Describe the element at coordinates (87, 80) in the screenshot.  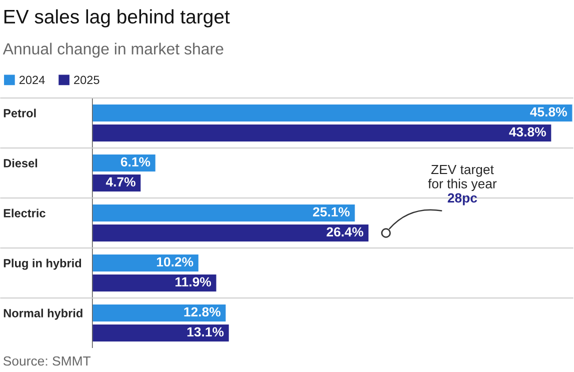
I see `legend-label: 2025` at that location.